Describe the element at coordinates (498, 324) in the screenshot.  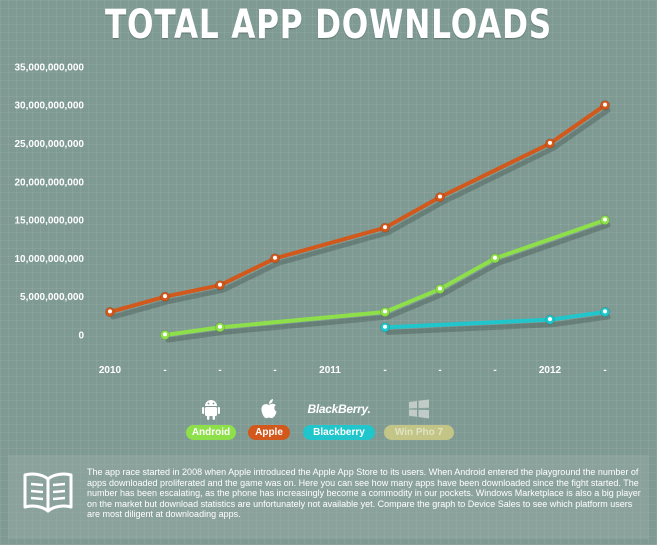
I see `series-shadow` at that location.